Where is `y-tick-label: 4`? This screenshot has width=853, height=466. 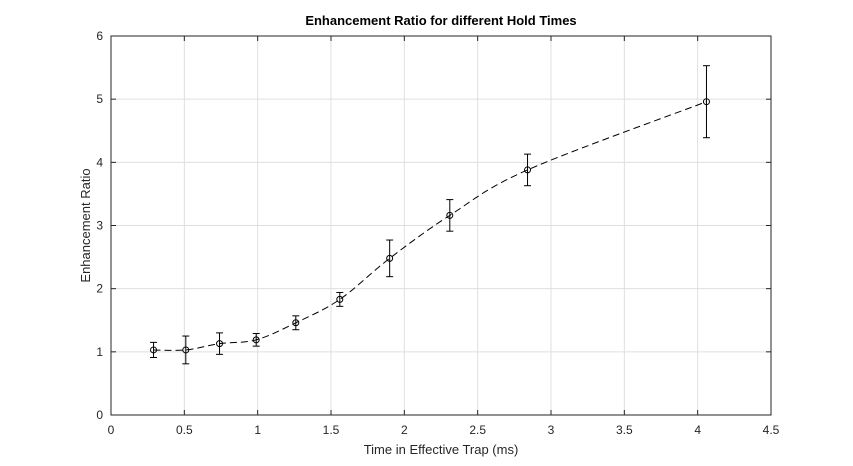
y-tick-label: 4 is located at coordinates (99, 162).